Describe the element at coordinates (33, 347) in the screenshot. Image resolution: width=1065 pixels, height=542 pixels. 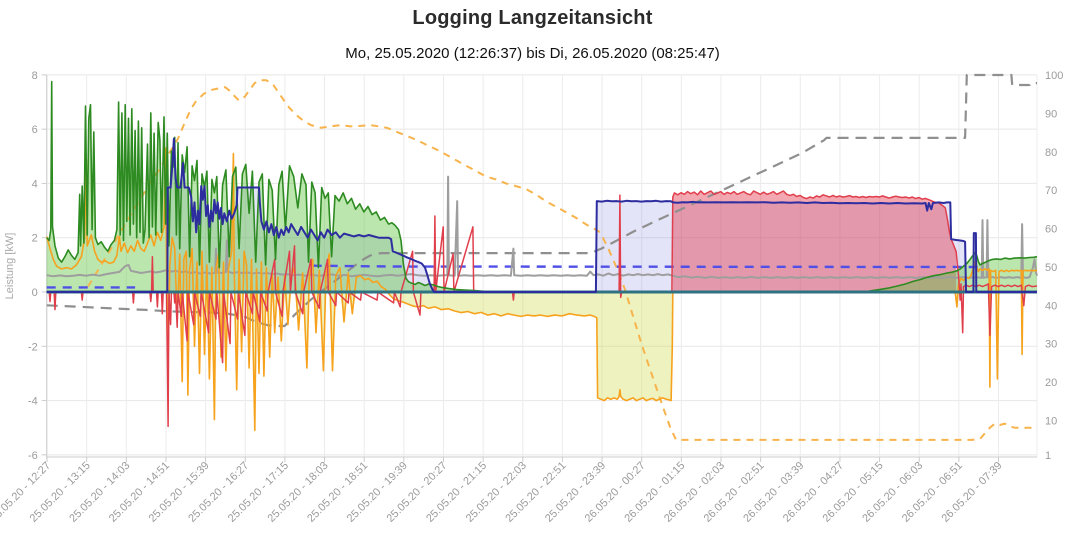
I see `y-left-tick-label: -2` at that location.